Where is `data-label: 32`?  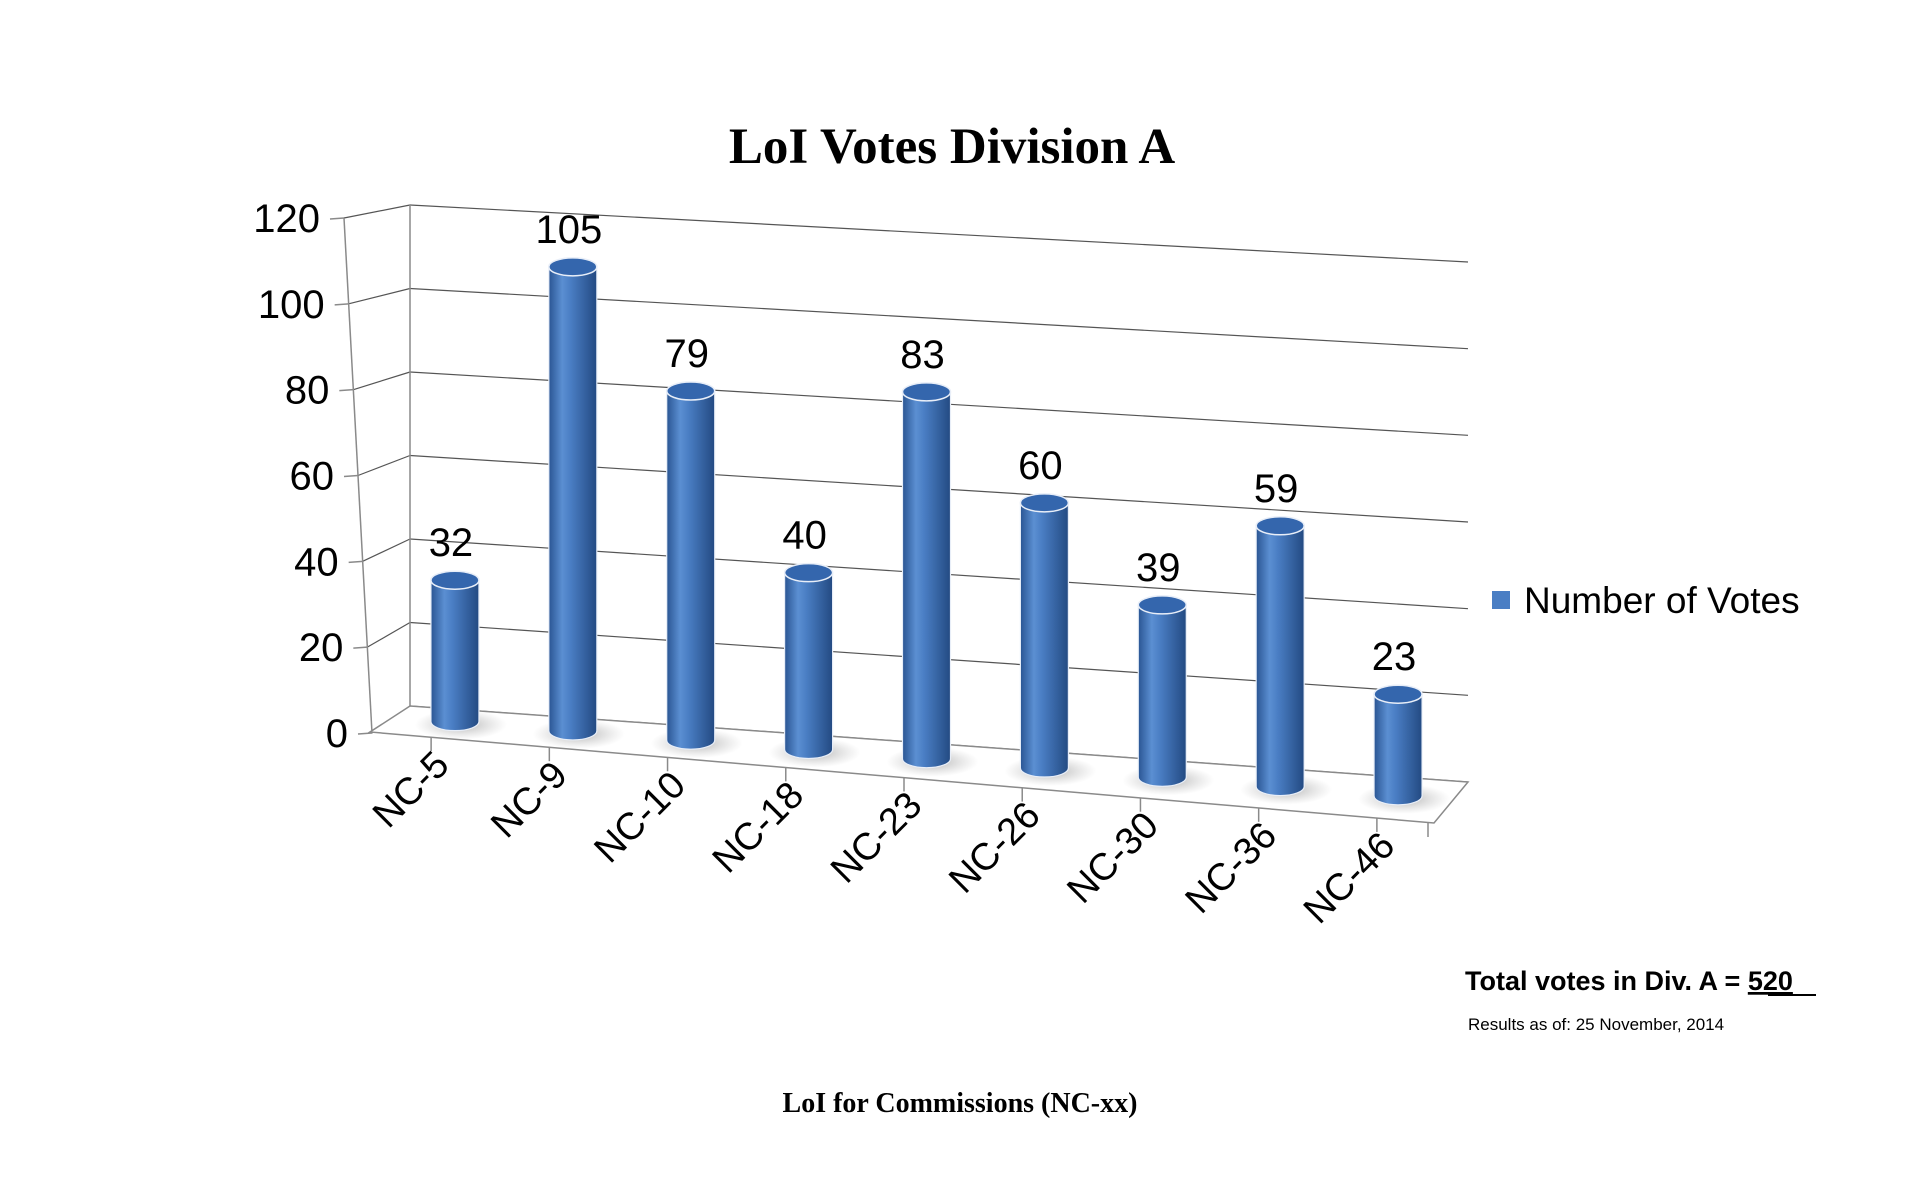
data-label: 32 is located at coordinates (451, 543).